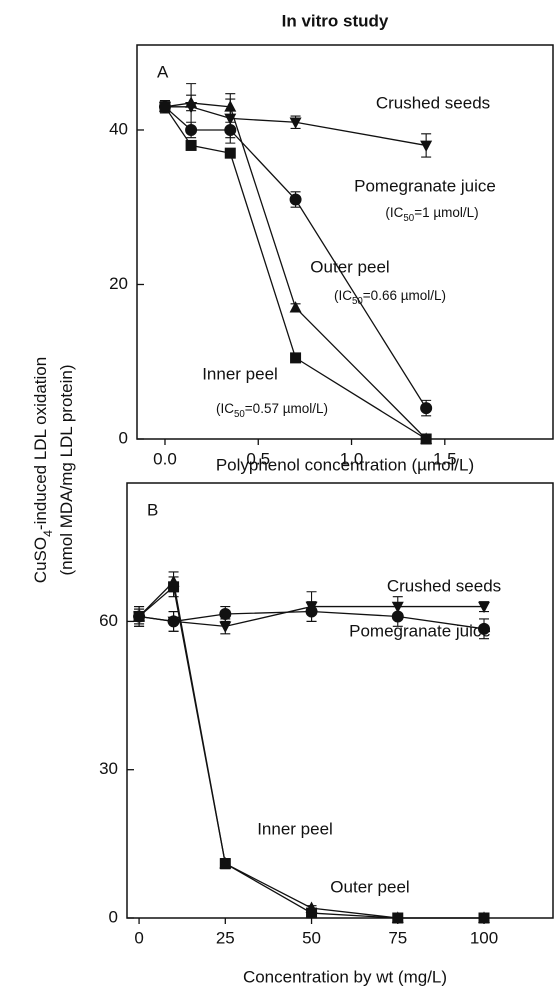  Describe the element at coordinates (118, 283) in the screenshot. I see `y-tick-label: 20` at that location.